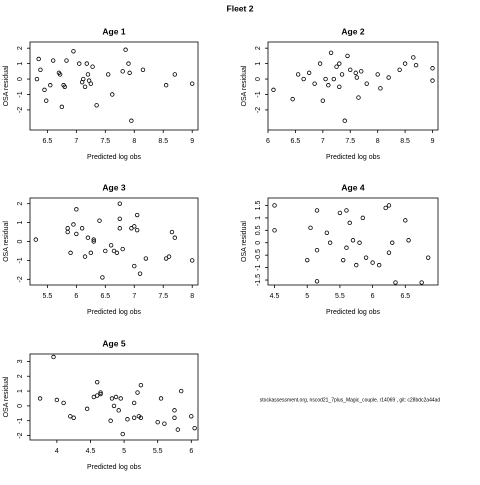  Describe the element at coordinates (244, 85) in the screenshot. I see `y-axis-label: OSA residual` at that location.